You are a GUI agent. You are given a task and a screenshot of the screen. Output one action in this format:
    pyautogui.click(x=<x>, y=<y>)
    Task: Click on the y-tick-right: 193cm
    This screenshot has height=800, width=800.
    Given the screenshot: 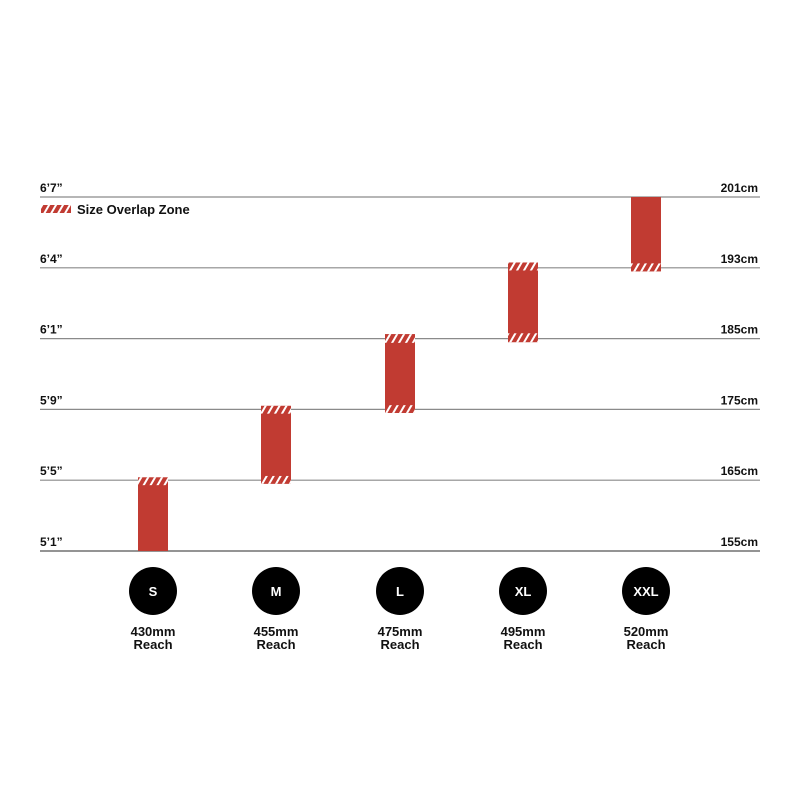 What is the action you would take?
    pyautogui.click(x=739, y=259)
    